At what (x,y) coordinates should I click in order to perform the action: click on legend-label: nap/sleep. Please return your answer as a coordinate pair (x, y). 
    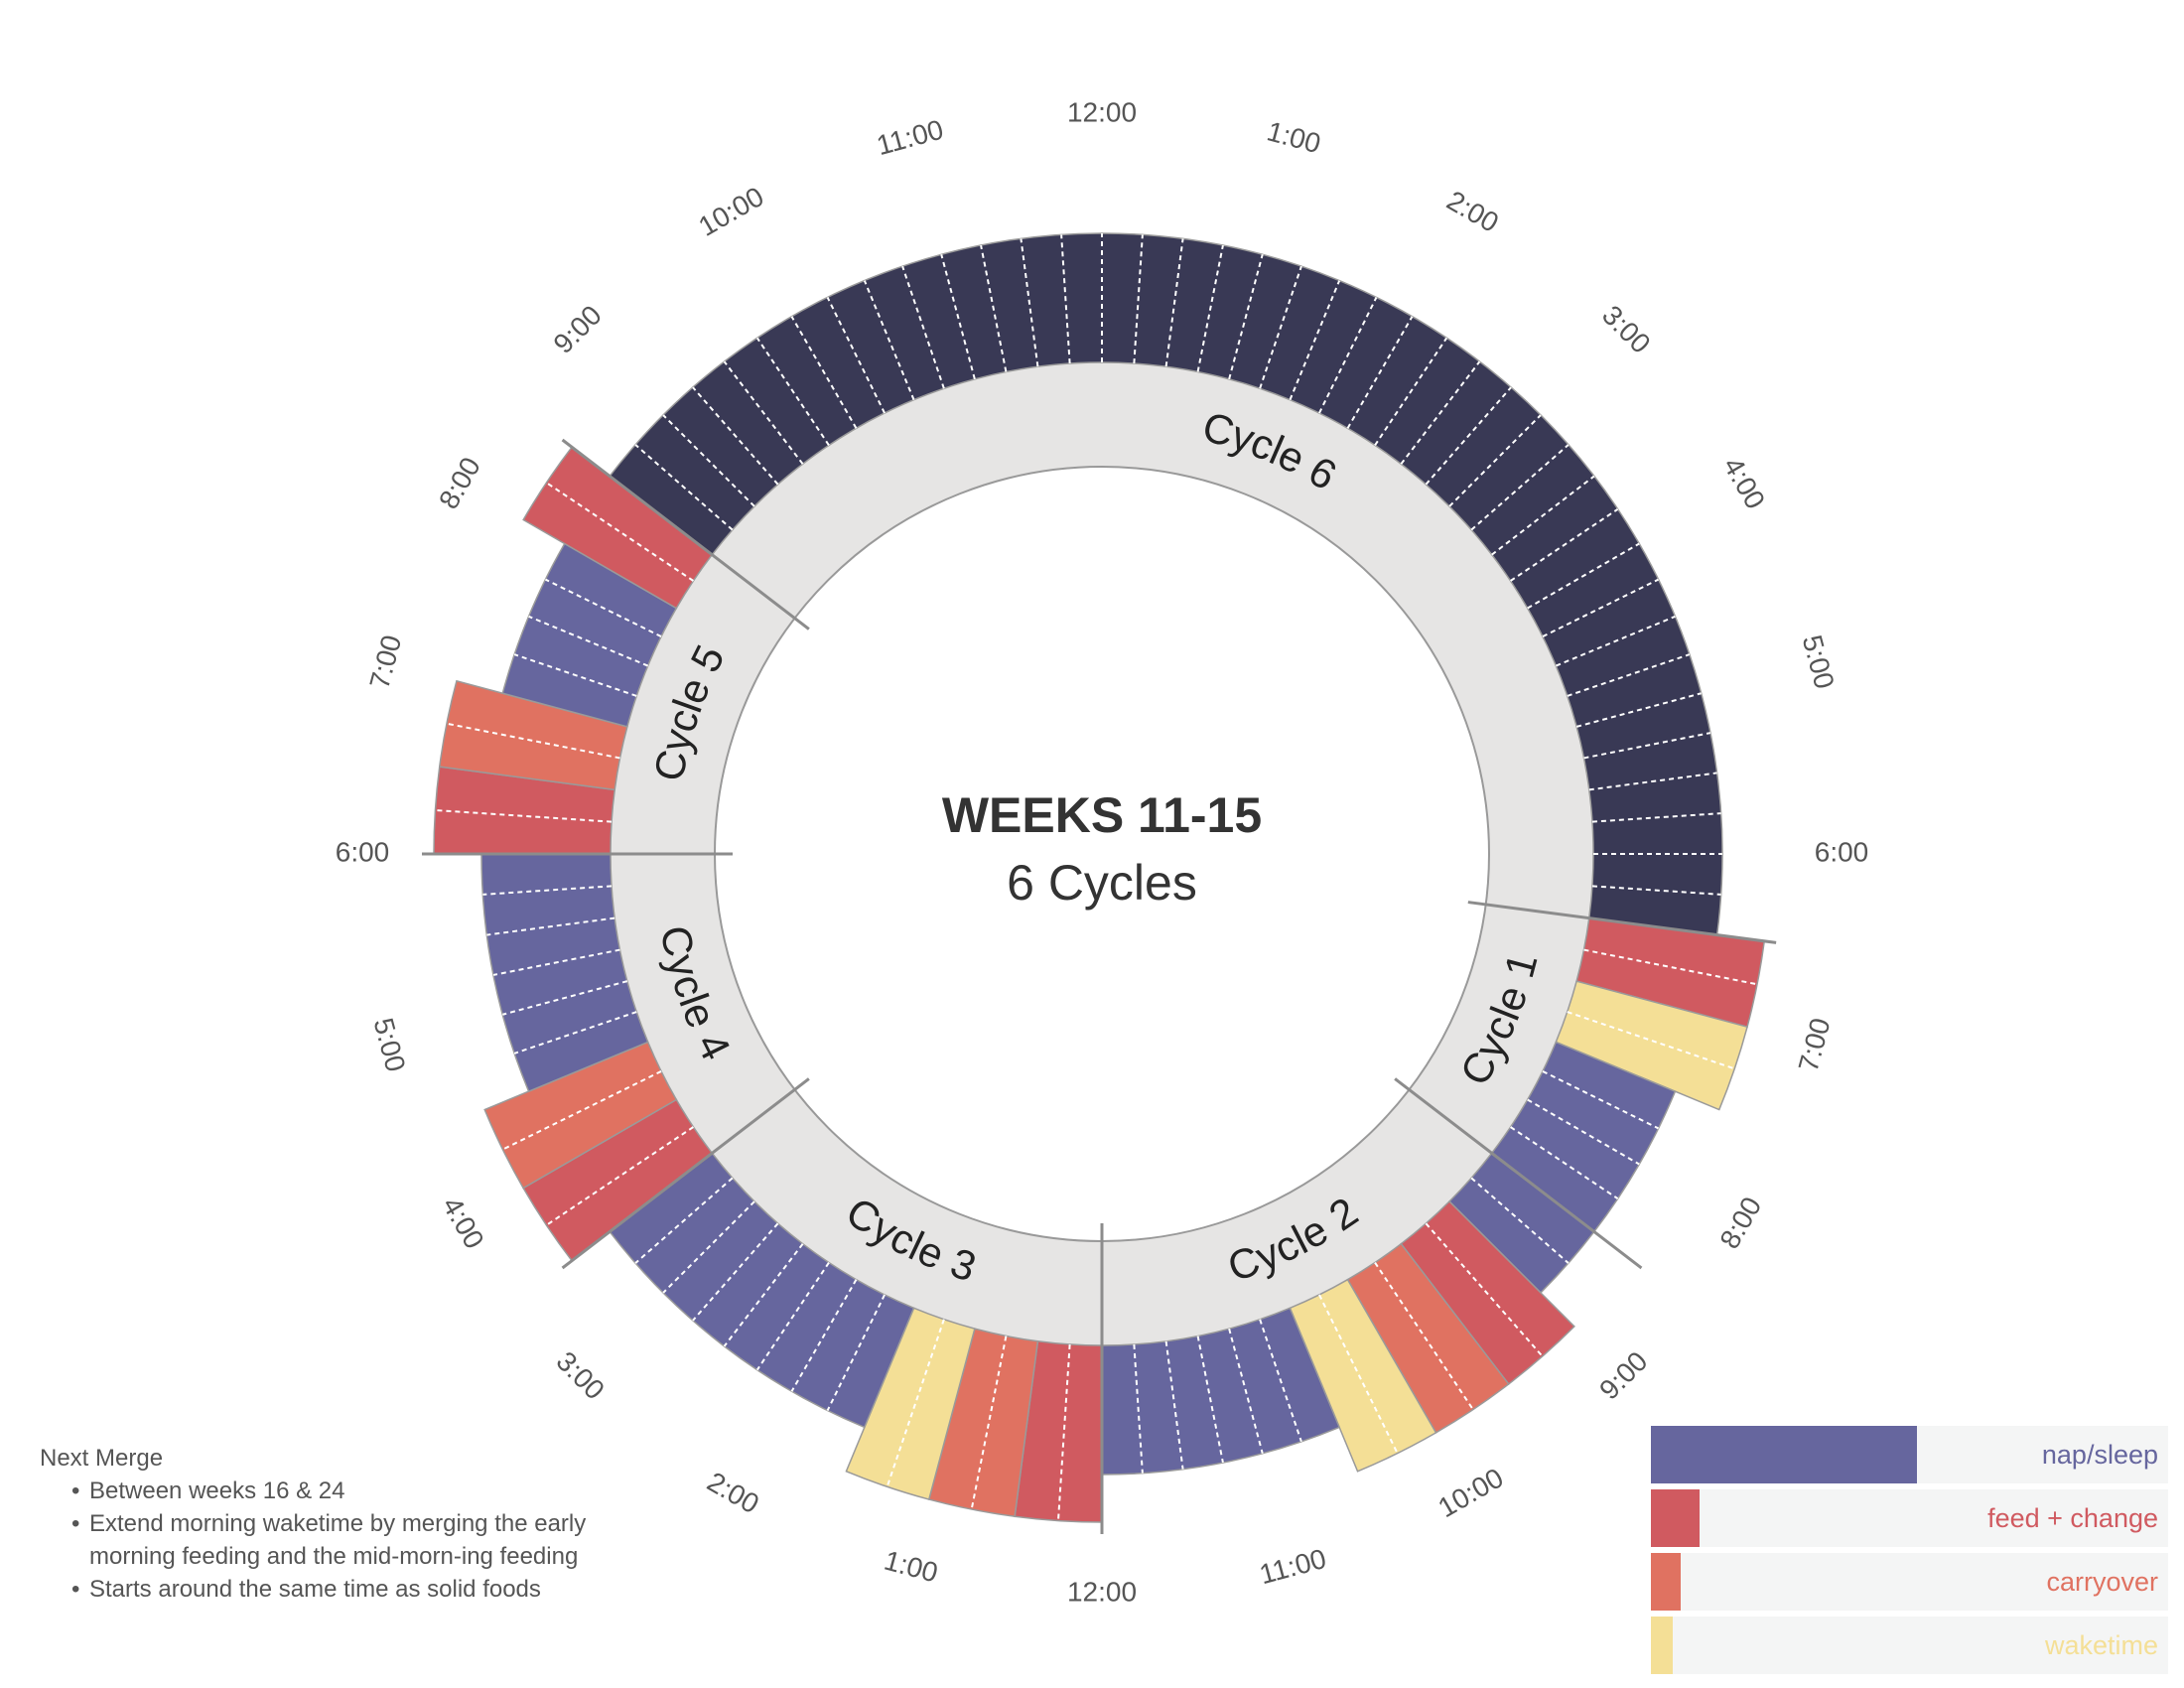
    Looking at the image, I should click on (2099, 1455).